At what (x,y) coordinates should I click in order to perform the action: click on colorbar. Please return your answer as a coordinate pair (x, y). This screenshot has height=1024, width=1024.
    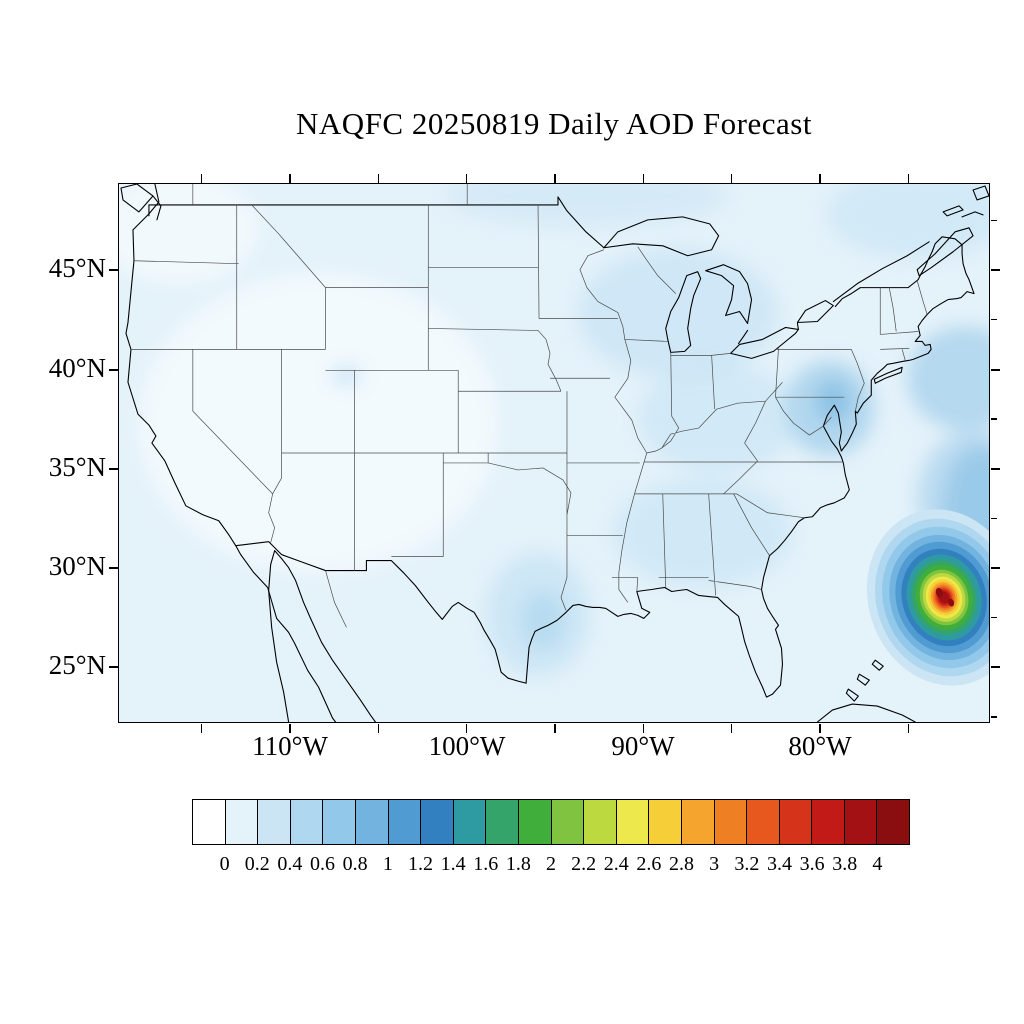
    Looking at the image, I should click on (551, 822).